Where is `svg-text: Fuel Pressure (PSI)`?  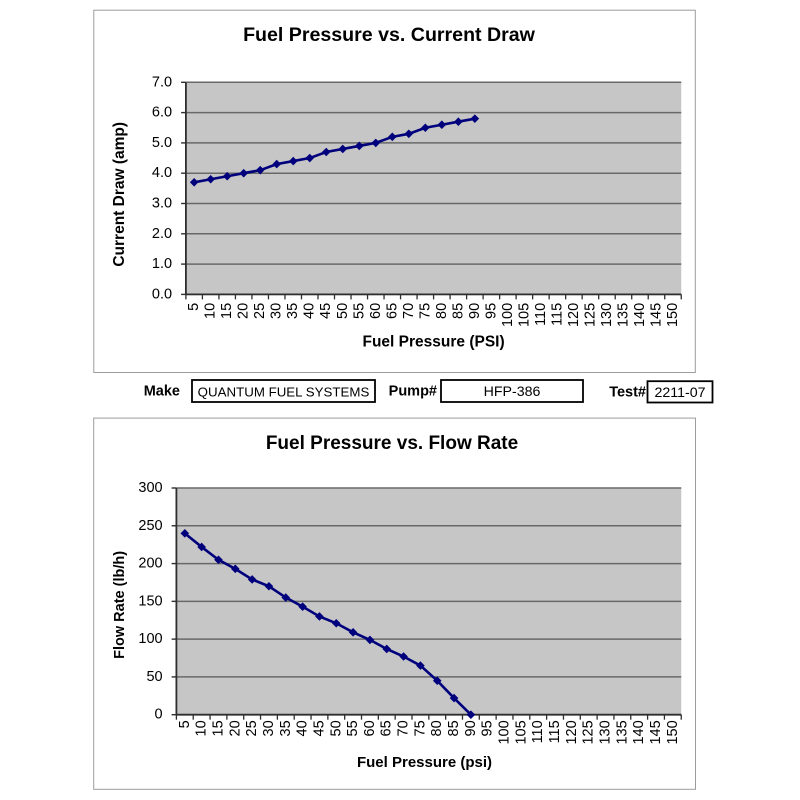 svg-text: Fuel Pressure (PSI) is located at coordinates (434, 342).